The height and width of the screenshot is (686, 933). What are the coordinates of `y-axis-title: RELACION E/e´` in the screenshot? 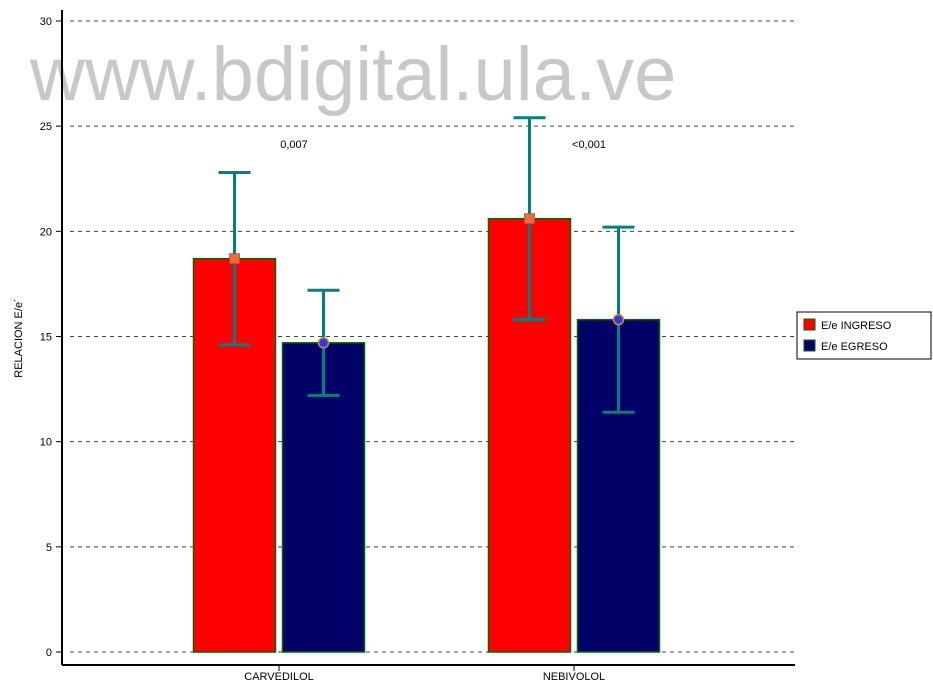 It's located at (19, 337).